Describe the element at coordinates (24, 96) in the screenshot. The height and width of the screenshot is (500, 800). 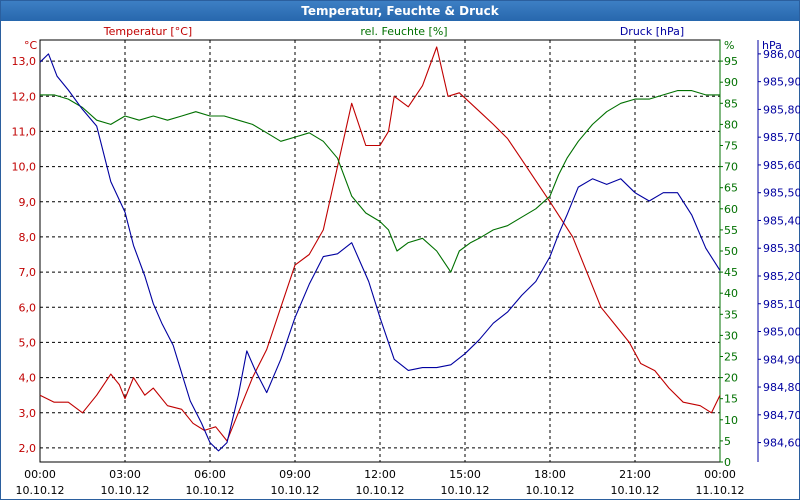
I see `y-left-tick: 12,0` at that location.